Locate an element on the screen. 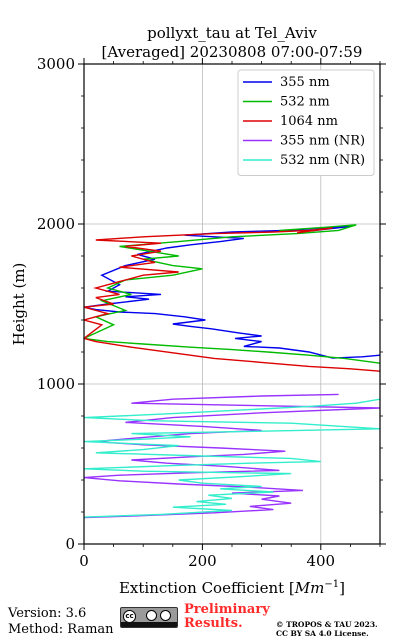  by-icon is located at coordinates (151, 615).